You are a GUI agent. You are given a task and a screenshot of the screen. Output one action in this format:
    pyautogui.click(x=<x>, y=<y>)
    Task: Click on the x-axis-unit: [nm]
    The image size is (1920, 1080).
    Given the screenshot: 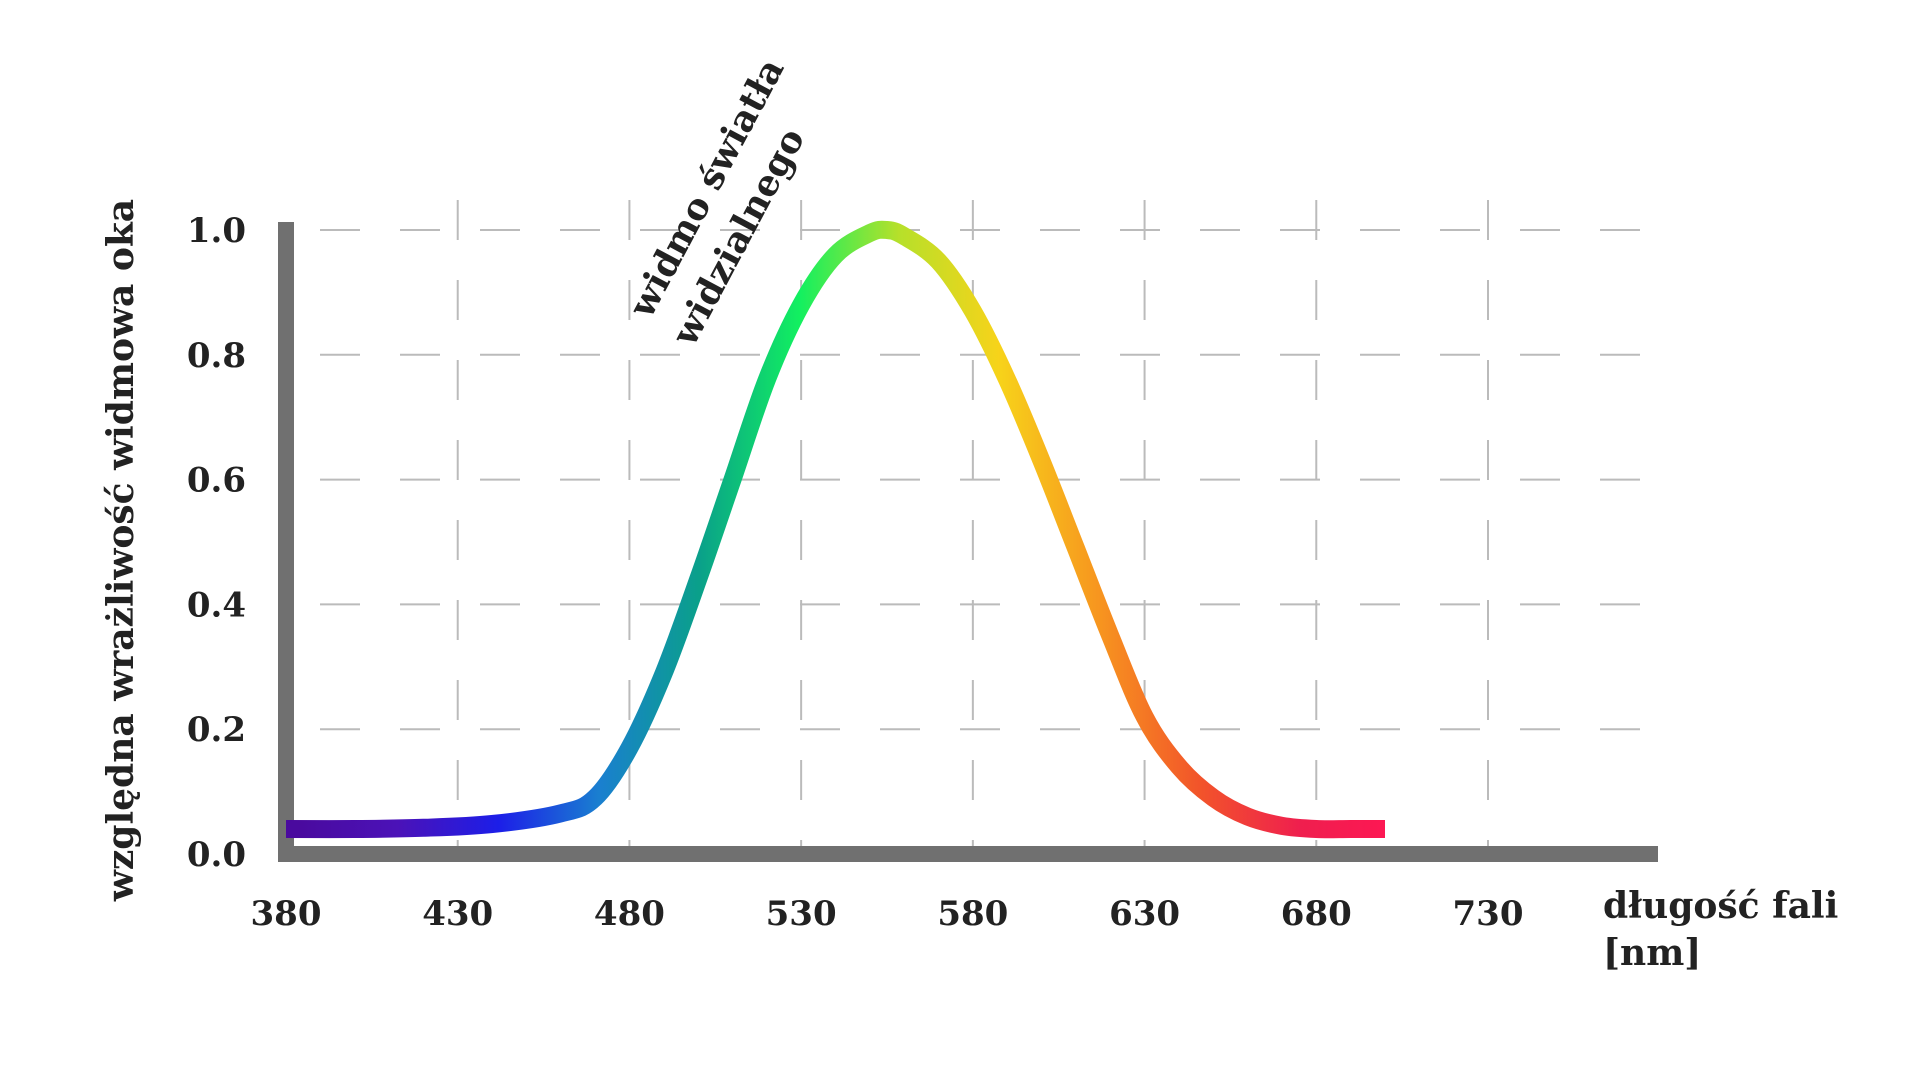 What is the action you would take?
    pyautogui.click(x=1652, y=953)
    